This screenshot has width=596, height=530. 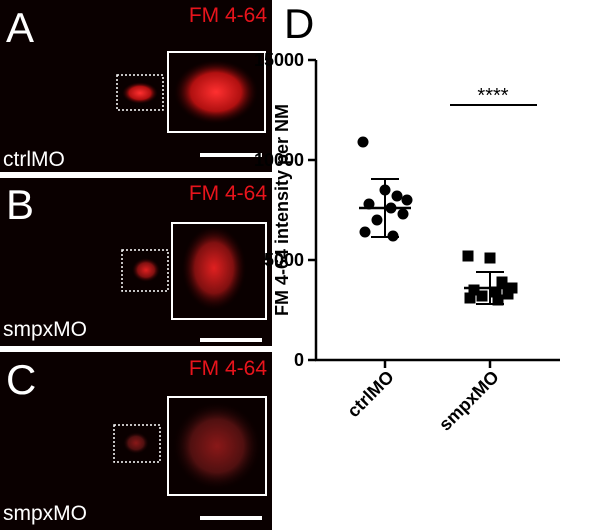 What do you see at coordinates (284, 260) in the screenshot?
I see `y-tick-label: 5000` at bounding box center [284, 260].